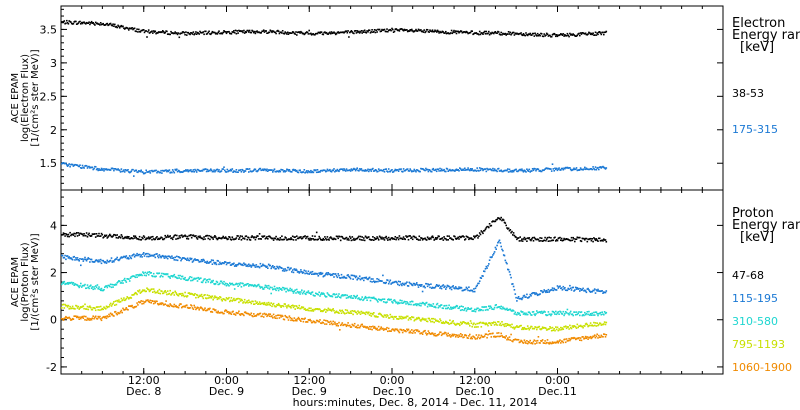 This screenshot has height=410, width=800. I want to click on x-tick-date-label: Dec. 9, so click(226, 391).